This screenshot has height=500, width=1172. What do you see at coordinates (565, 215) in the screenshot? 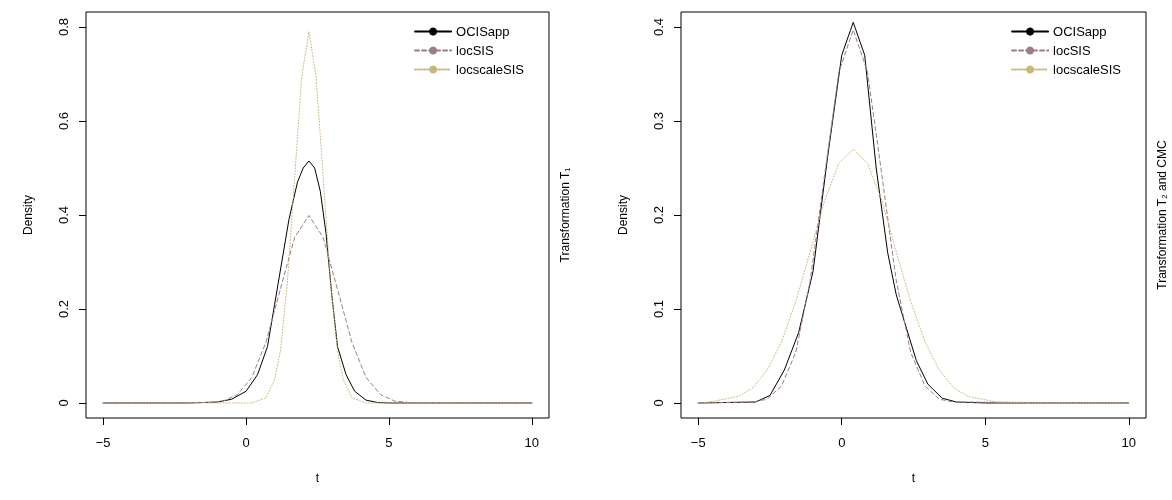
I see `y2-axis-title: Transformation T₁` at bounding box center [565, 215].